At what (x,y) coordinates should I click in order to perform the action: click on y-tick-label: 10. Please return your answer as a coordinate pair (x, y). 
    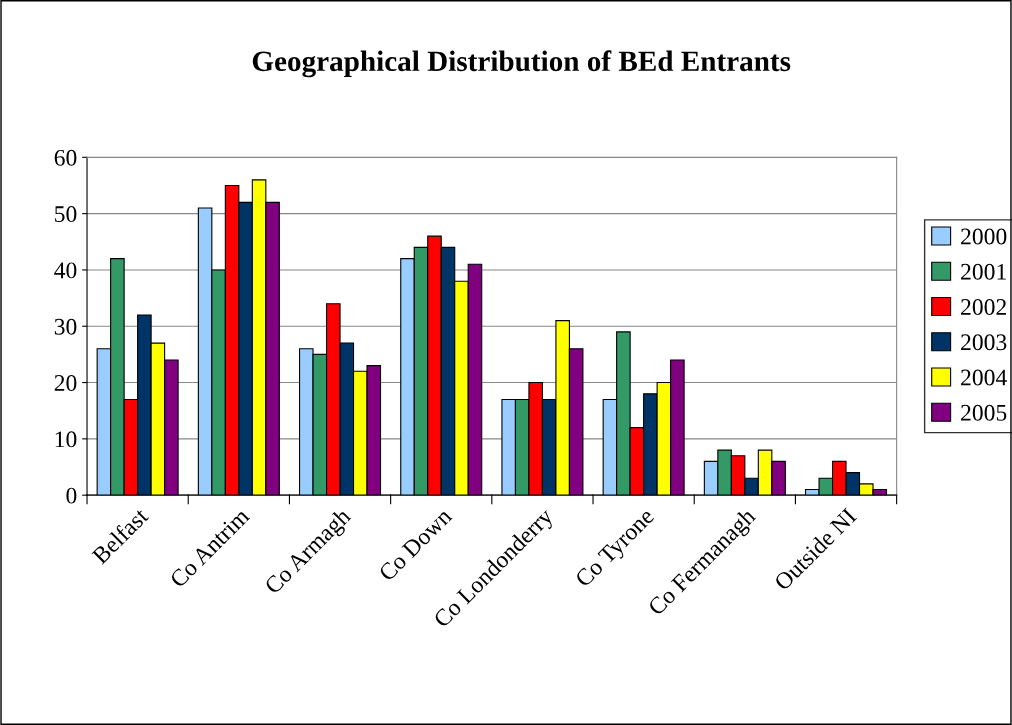
    Looking at the image, I should click on (66, 439).